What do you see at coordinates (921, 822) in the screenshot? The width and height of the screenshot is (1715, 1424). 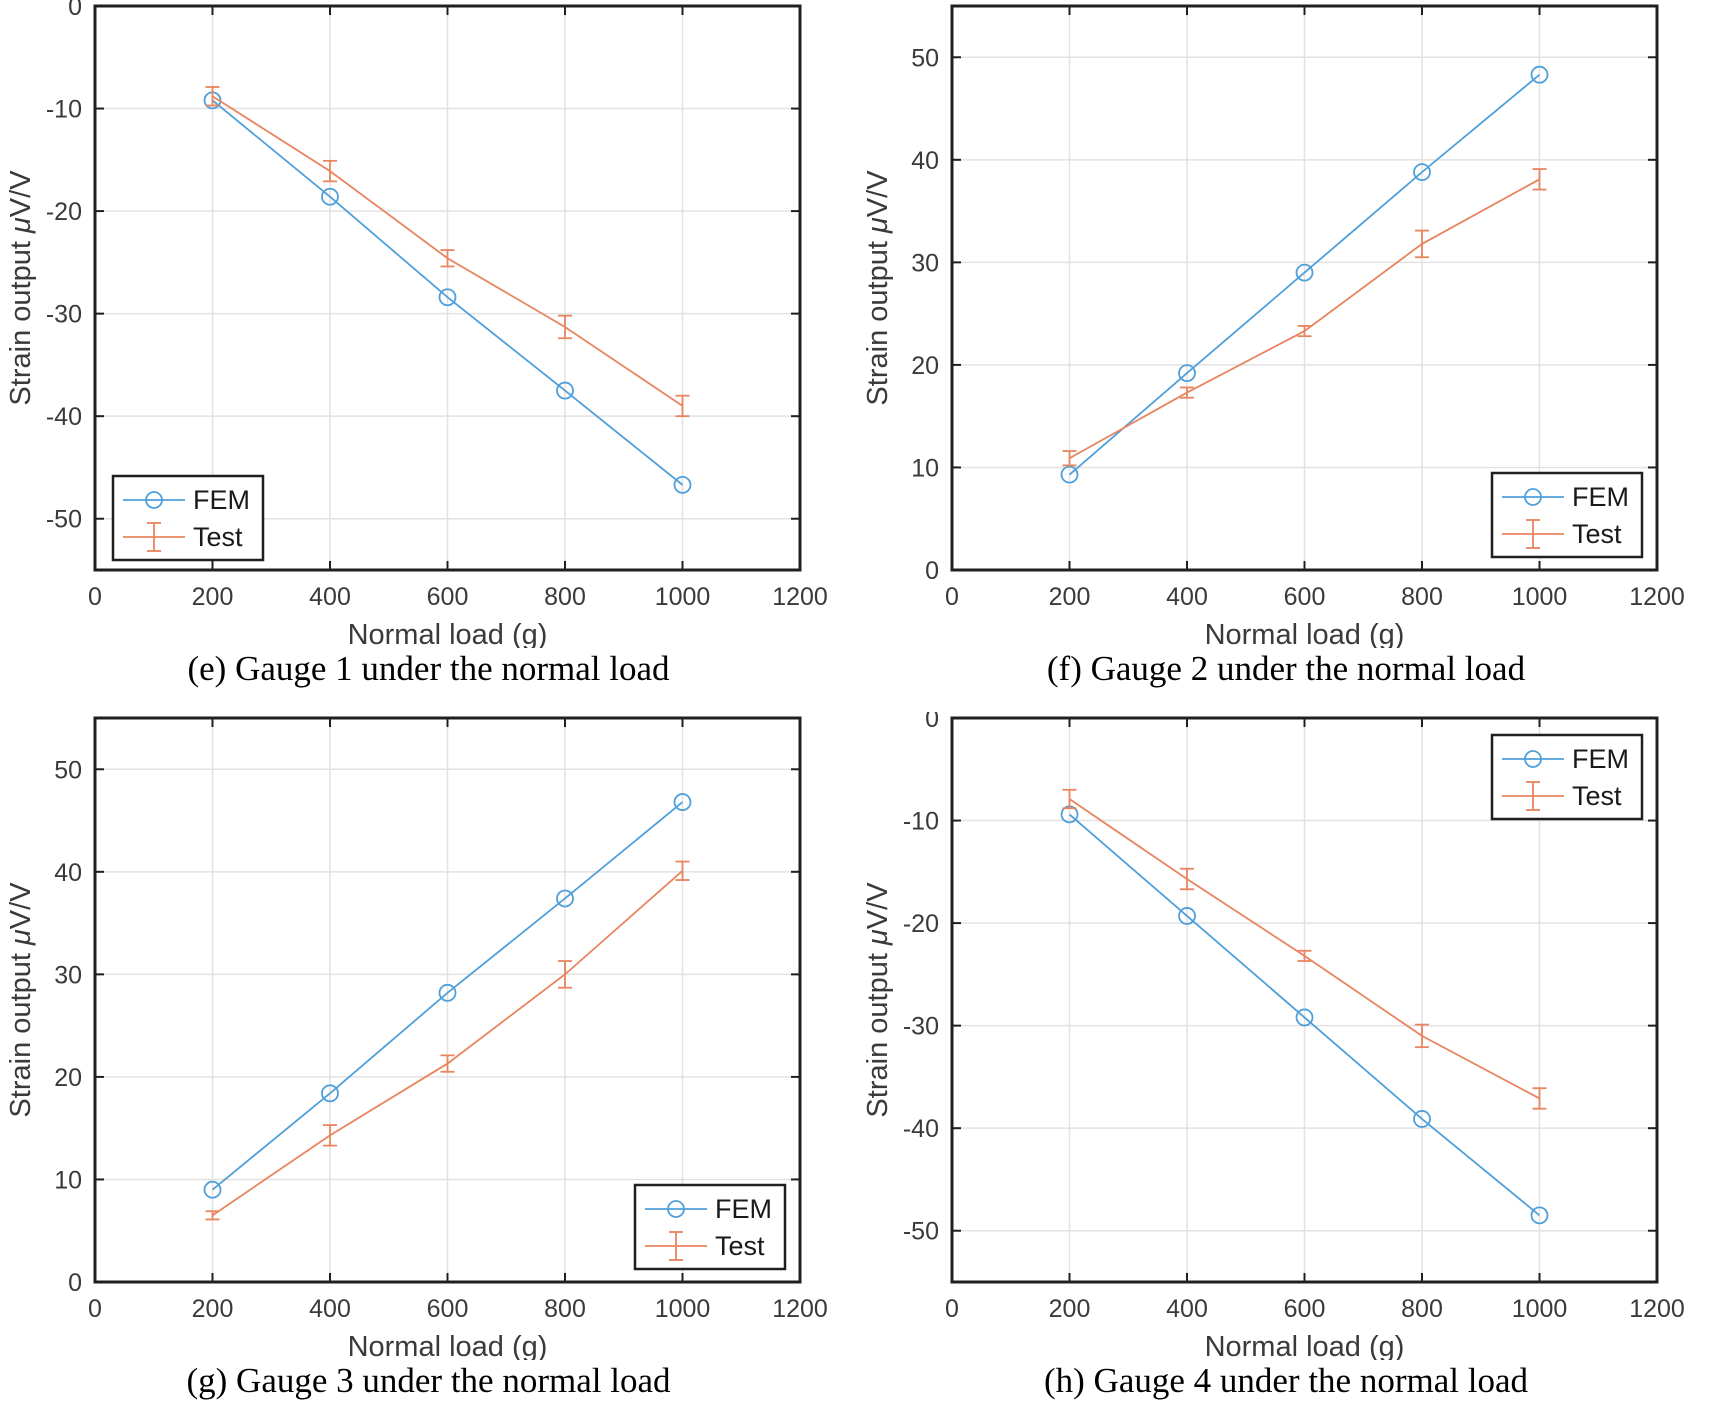 I see `y-tick-label: -10` at bounding box center [921, 822].